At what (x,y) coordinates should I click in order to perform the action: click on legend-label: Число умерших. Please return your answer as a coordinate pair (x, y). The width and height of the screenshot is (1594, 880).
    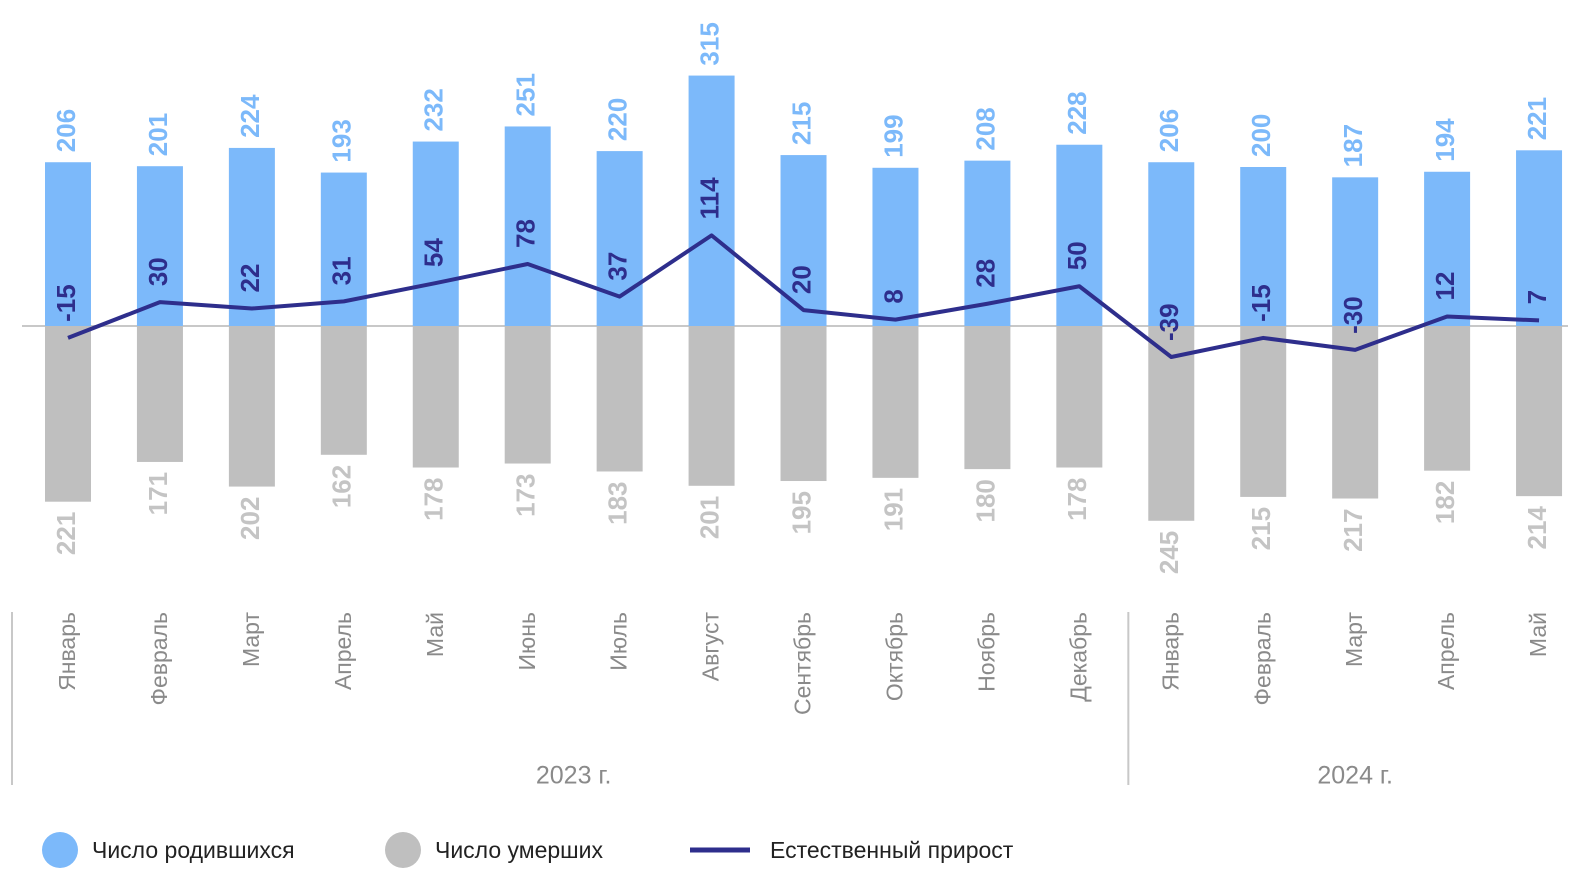
    Looking at the image, I should click on (519, 850).